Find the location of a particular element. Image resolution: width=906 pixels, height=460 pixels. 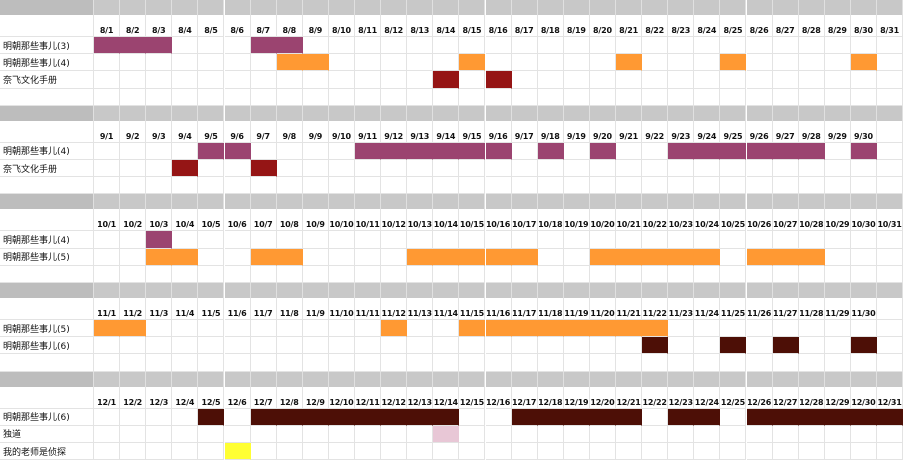

date-header-cell: 10/11 is located at coordinates (368, 220).